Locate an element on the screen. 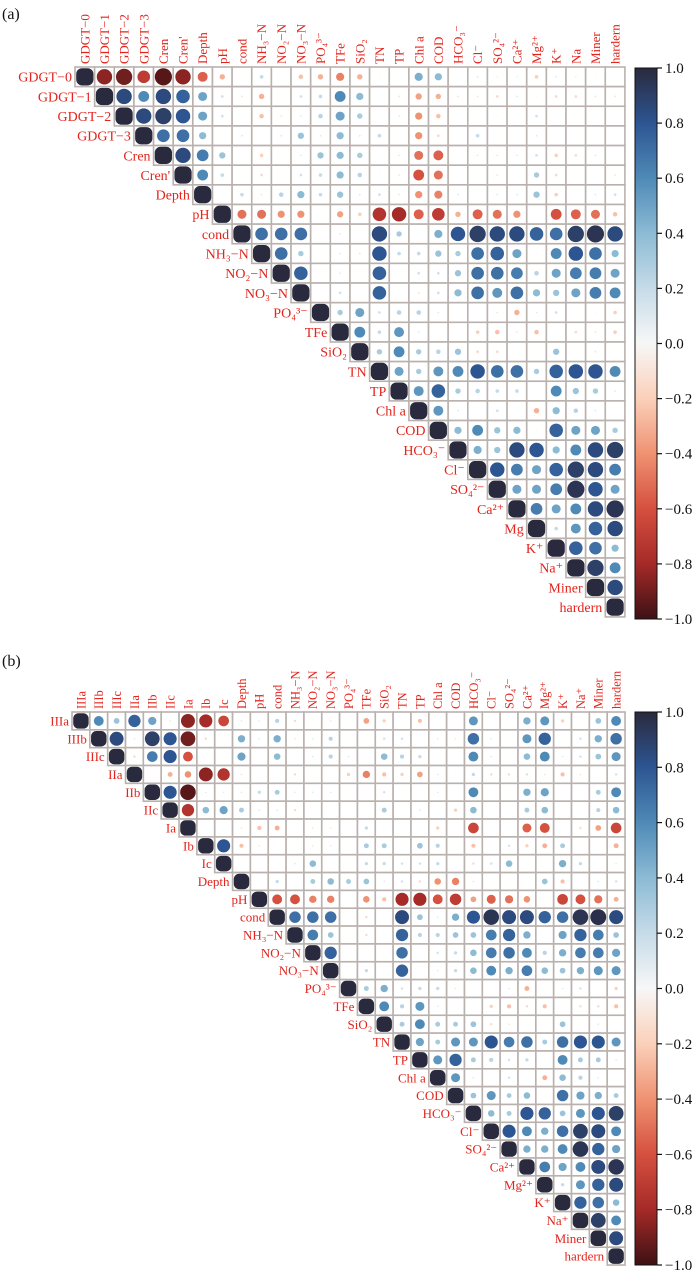 This screenshot has width=700, height=1271. colorbar-tick-label: 0.8 is located at coordinates (674, 768).